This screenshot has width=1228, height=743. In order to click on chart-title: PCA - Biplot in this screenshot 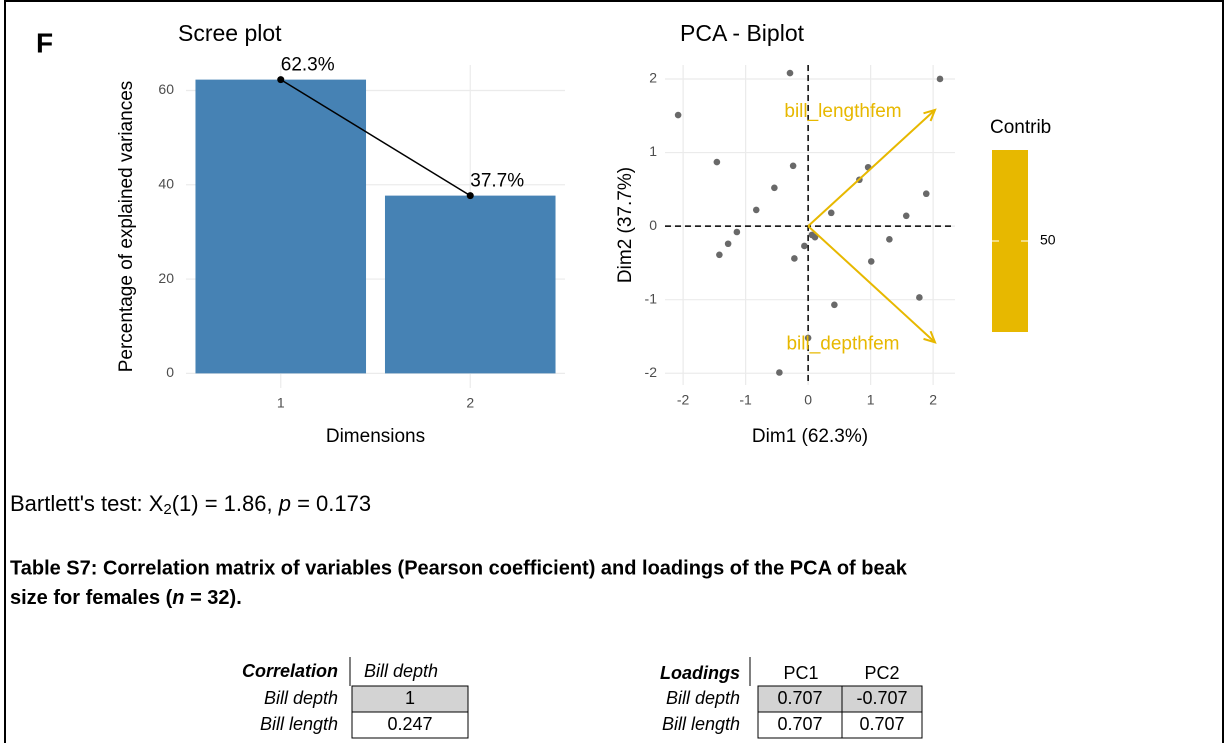, I will do `click(742, 33)`.